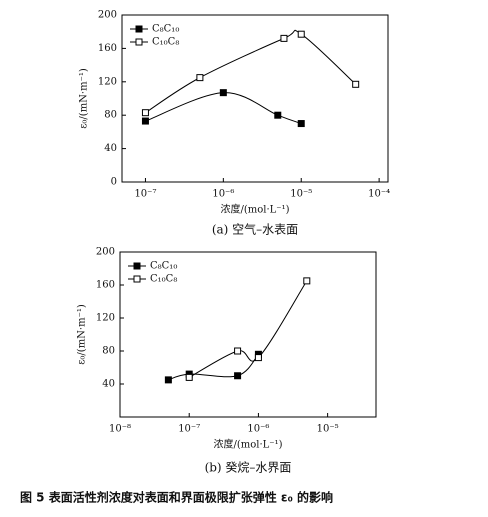  I want to click on y-tick-label: 0, so click(114, 182).